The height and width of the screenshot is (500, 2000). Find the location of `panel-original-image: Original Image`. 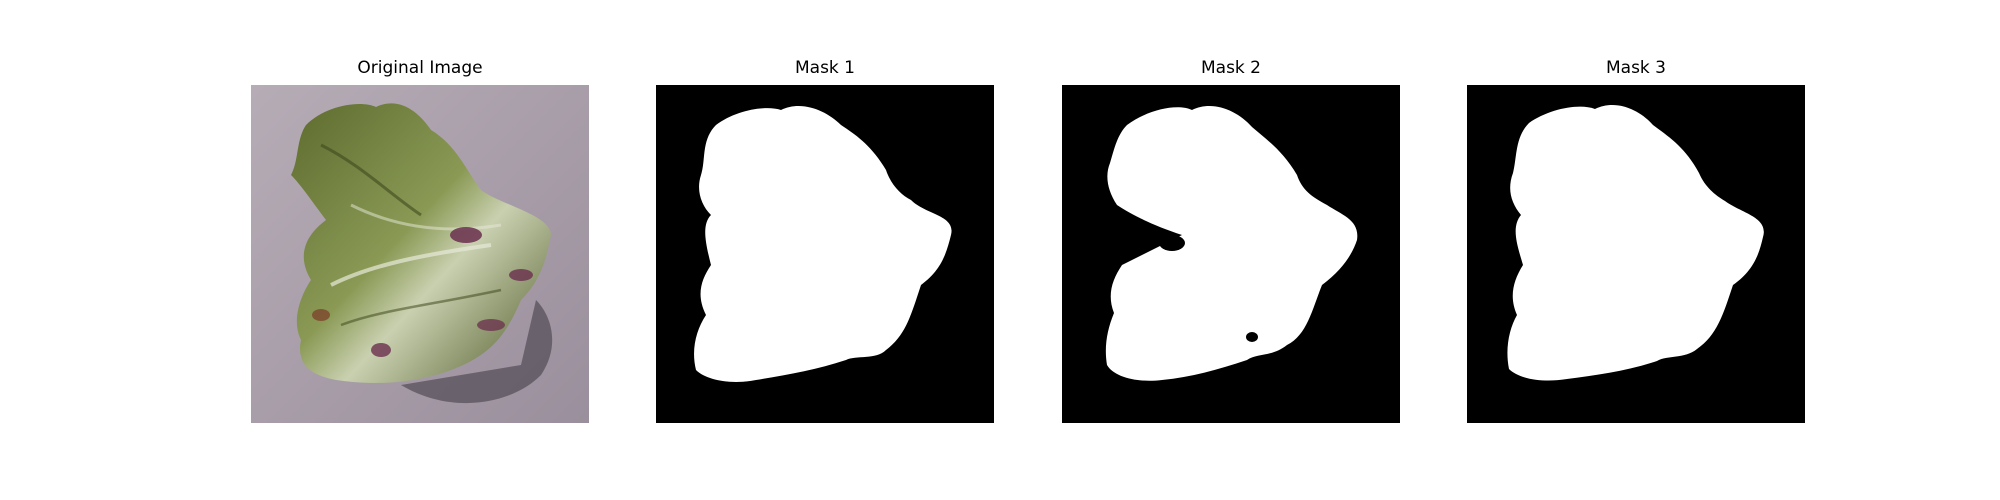

panel-original-image: Original Image is located at coordinates (420, 240).